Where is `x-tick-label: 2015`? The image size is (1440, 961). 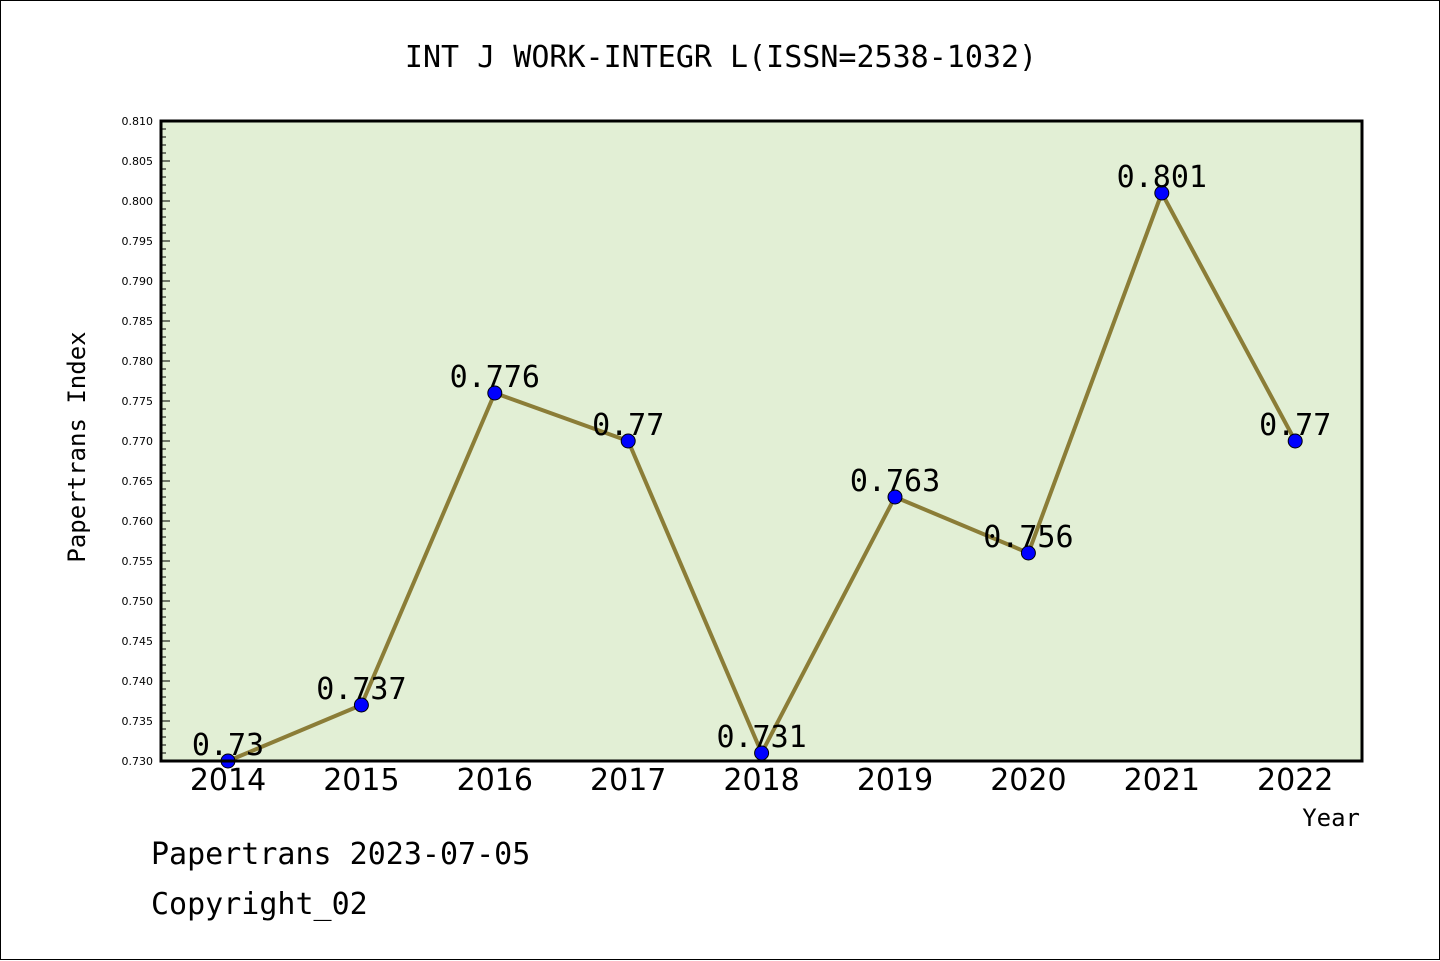 x-tick-label: 2015 is located at coordinates (361, 780).